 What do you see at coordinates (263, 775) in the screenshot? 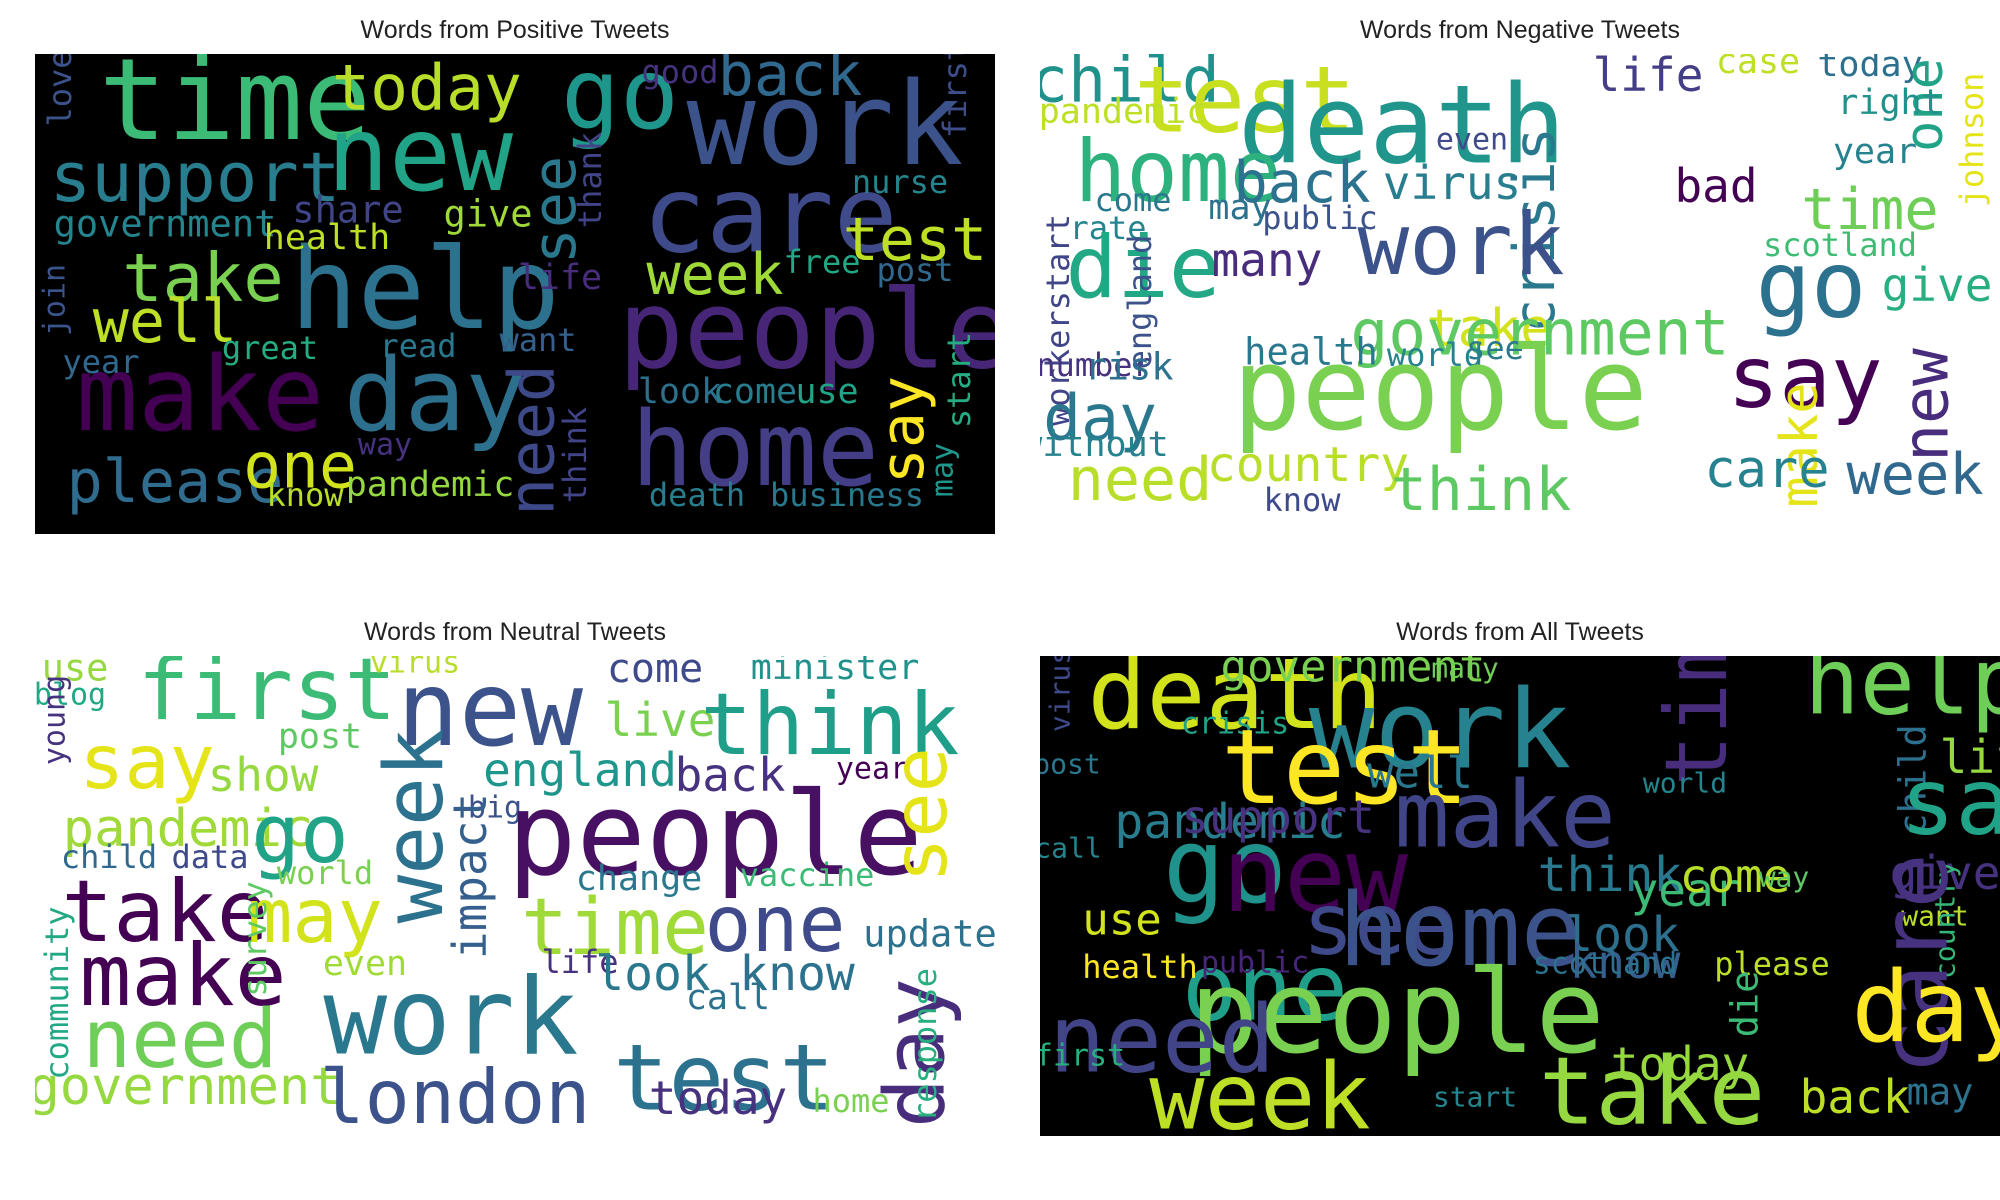
I see `word-show: show` at bounding box center [263, 775].